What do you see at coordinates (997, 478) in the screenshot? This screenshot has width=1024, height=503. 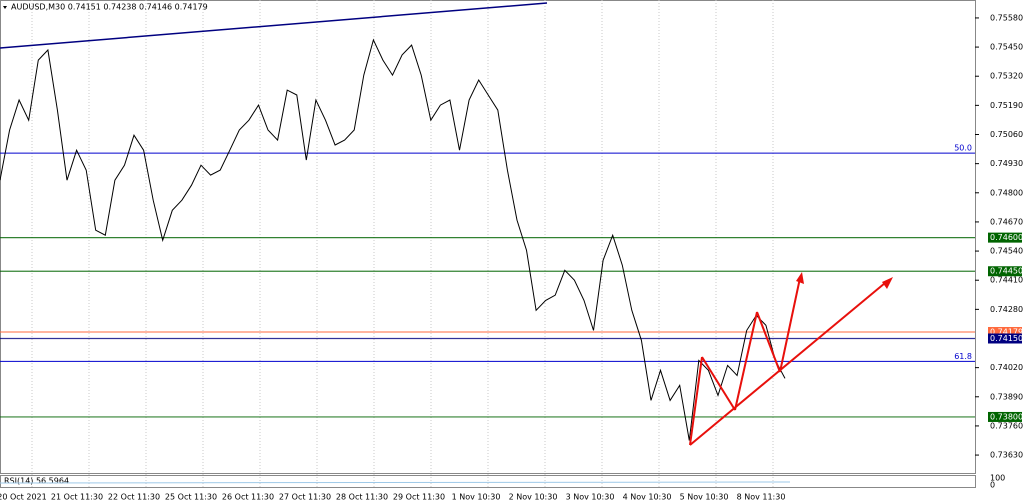 I see `indicator-tick: 100` at bounding box center [997, 478].